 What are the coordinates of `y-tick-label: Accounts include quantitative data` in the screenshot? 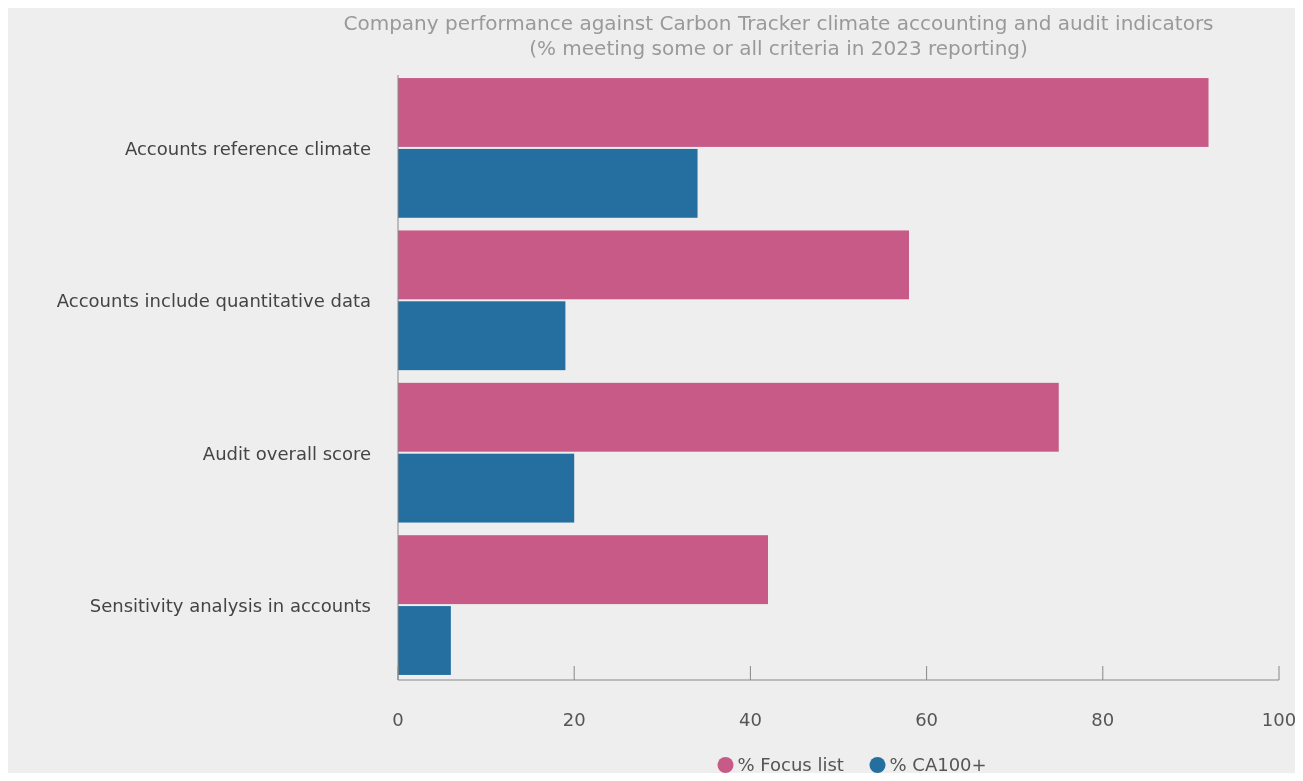 It's located at (213, 301).